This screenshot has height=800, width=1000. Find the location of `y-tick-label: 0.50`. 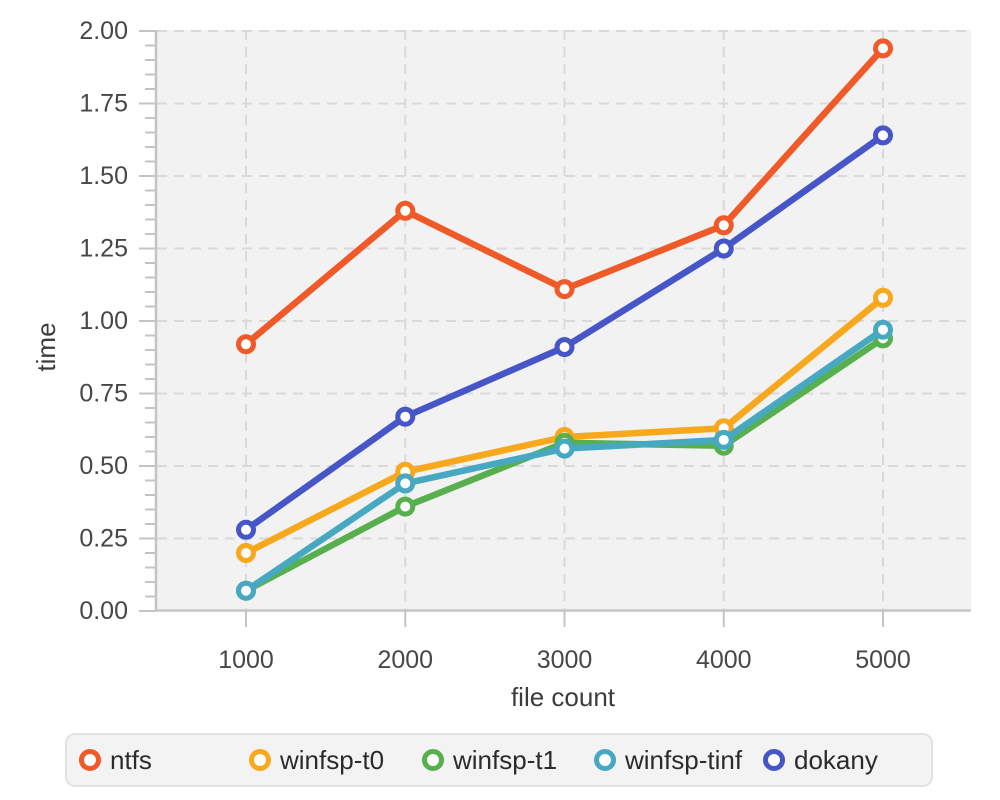

y-tick-label: 0.50 is located at coordinates (103, 466).